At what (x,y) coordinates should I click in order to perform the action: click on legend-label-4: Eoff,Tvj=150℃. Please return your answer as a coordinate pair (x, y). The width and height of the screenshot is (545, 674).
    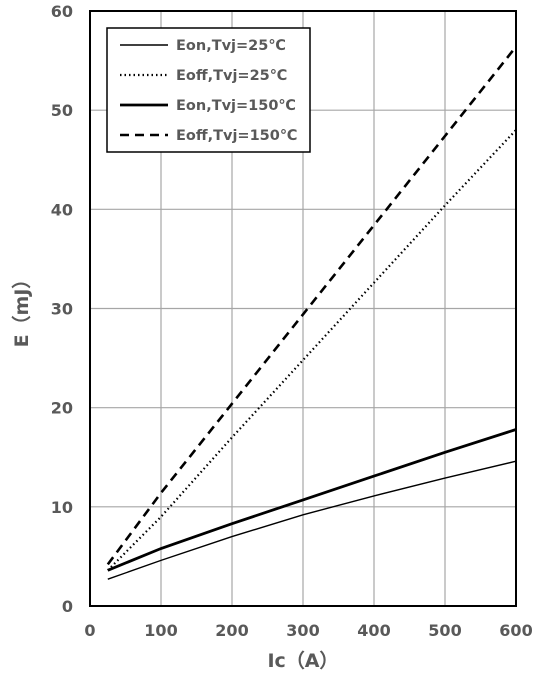
    Looking at the image, I should click on (236, 136).